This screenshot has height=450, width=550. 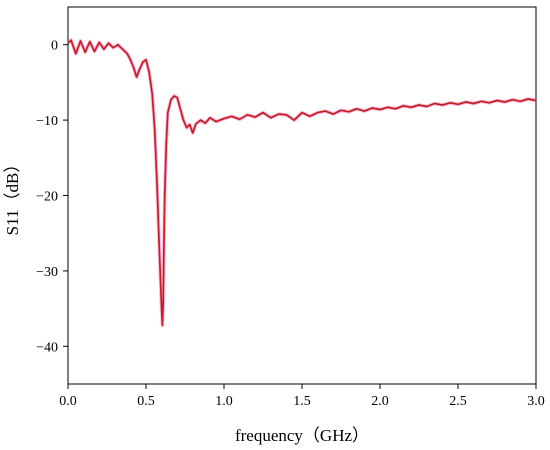 What do you see at coordinates (302, 401) in the screenshot?
I see `x-tick-label: 1.5` at bounding box center [302, 401].